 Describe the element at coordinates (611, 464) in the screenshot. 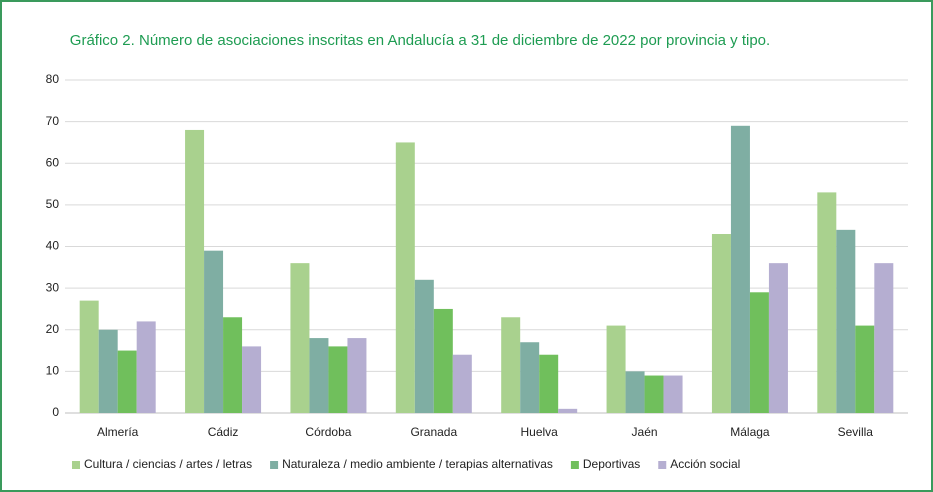

I see `legend-label: Deportivas` at that location.